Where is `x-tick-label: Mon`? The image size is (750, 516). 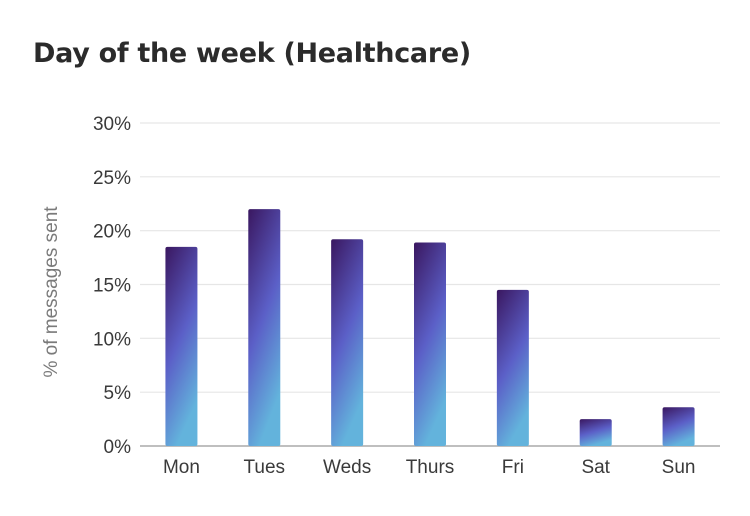 x-tick-label: Mon is located at coordinates (181, 467).